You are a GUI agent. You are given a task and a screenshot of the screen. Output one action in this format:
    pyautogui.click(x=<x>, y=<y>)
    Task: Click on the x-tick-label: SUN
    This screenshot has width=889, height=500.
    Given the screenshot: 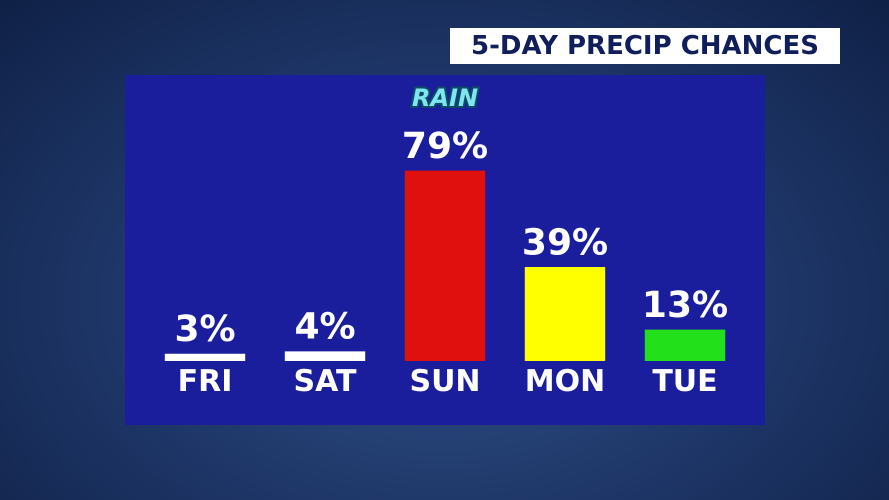 What is the action you would take?
    pyautogui.click(x=445, y=381)
    